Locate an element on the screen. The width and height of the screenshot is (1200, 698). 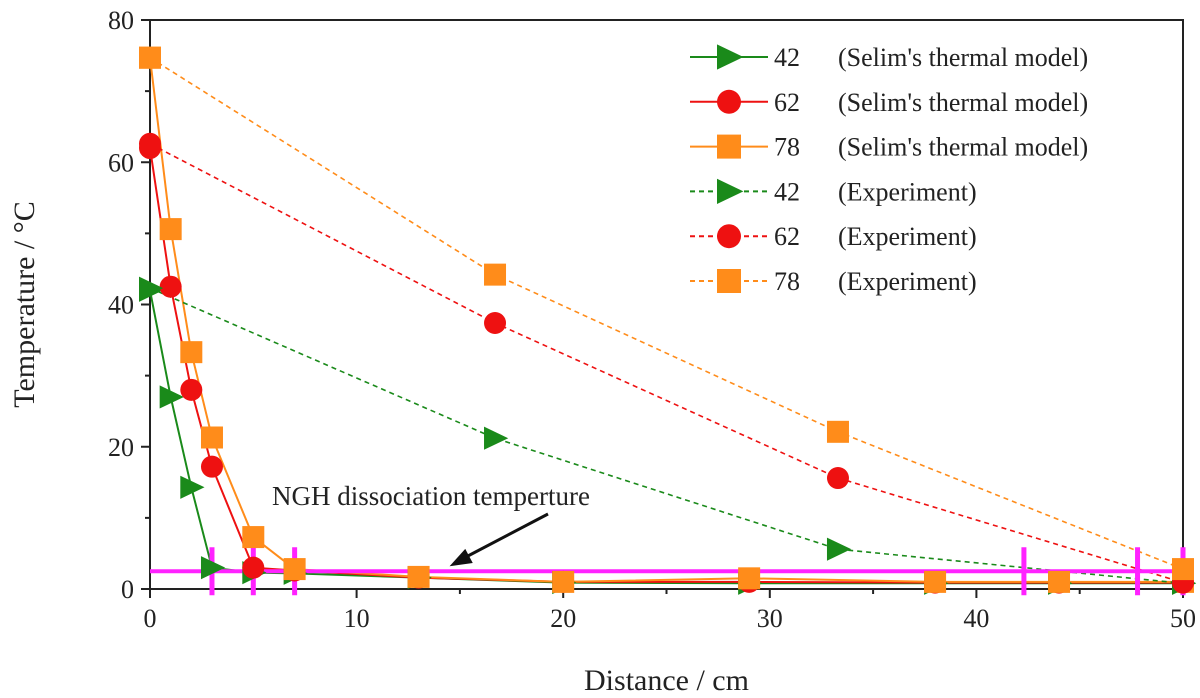
annotation-arrow-head is located at coordinates (461, 557).